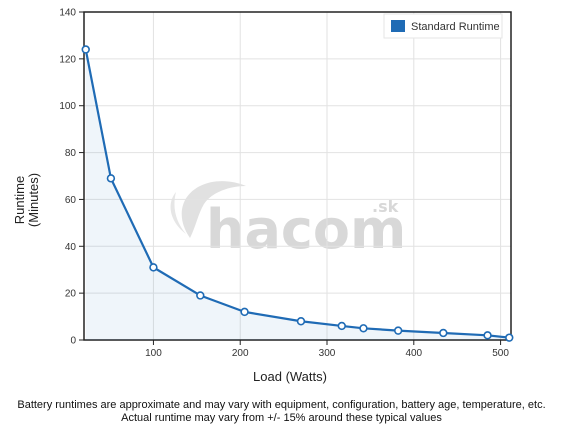  I want to click on y-tick-label: 120, so click(67, 59).